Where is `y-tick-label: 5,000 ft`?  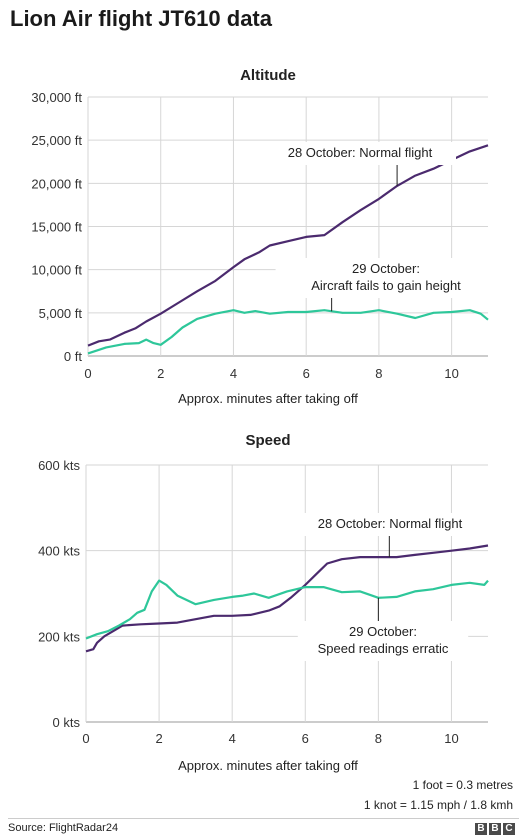
y-tick-label: 5,000 ft is located at coordinates (61, 313).